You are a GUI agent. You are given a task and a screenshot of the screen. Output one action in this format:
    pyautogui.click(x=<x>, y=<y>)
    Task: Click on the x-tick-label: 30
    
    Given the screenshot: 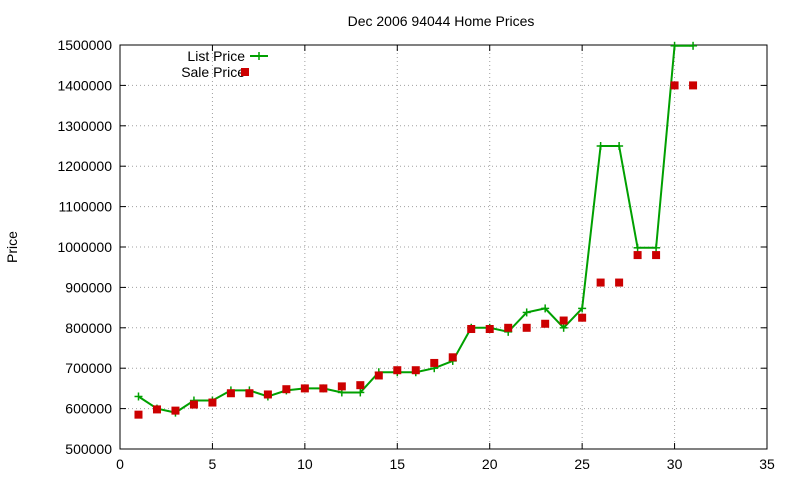 What is the action you would take?
    pyautogui.click(x=675, y=464)
    